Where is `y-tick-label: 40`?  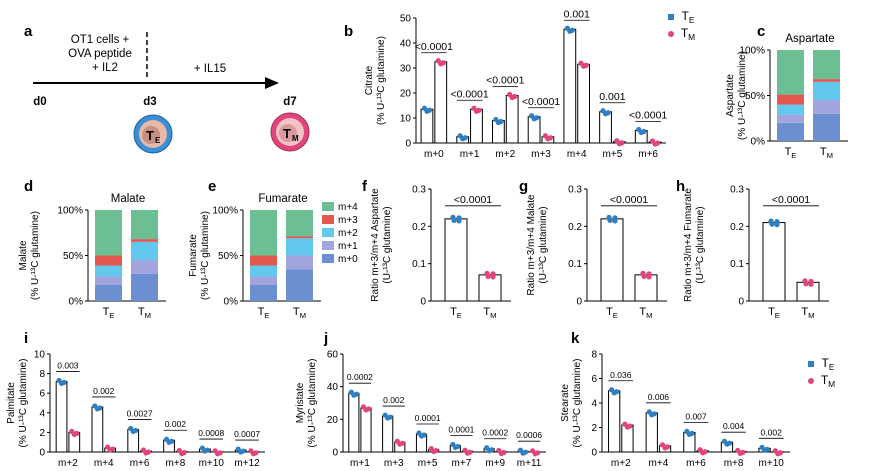
y-tick-label: 40 is located at coordinates (406, 44).